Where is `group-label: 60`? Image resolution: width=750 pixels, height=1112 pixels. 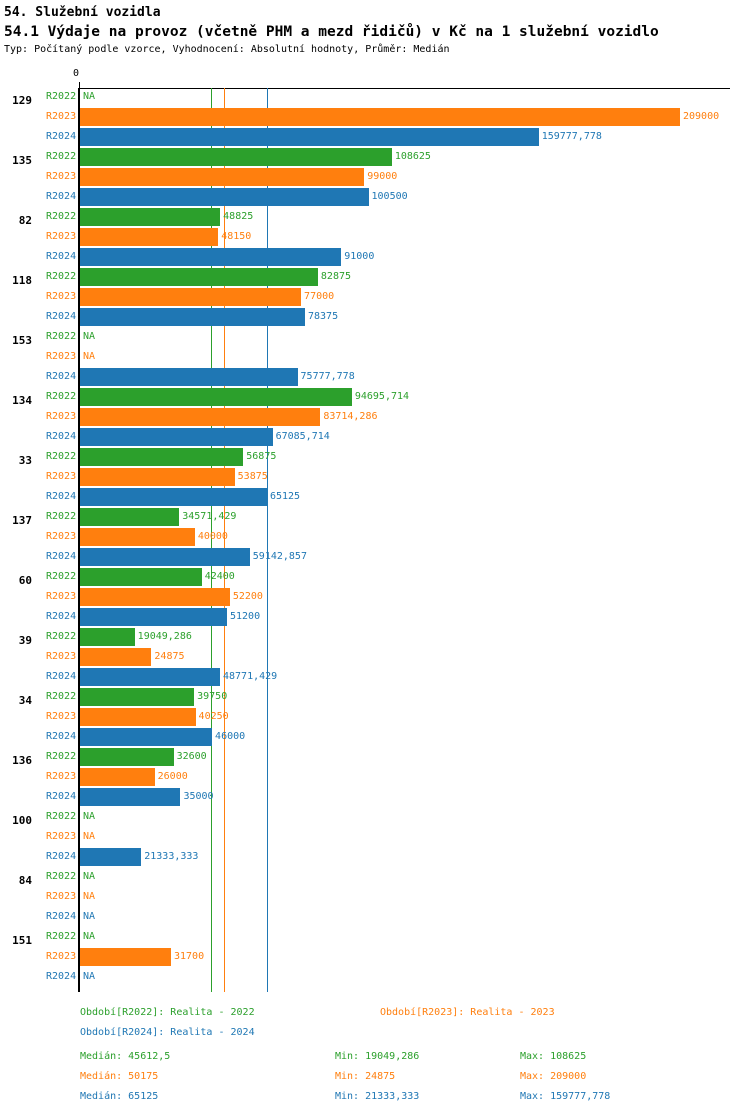
group-label: 60 is located at coordinates (25, 580).